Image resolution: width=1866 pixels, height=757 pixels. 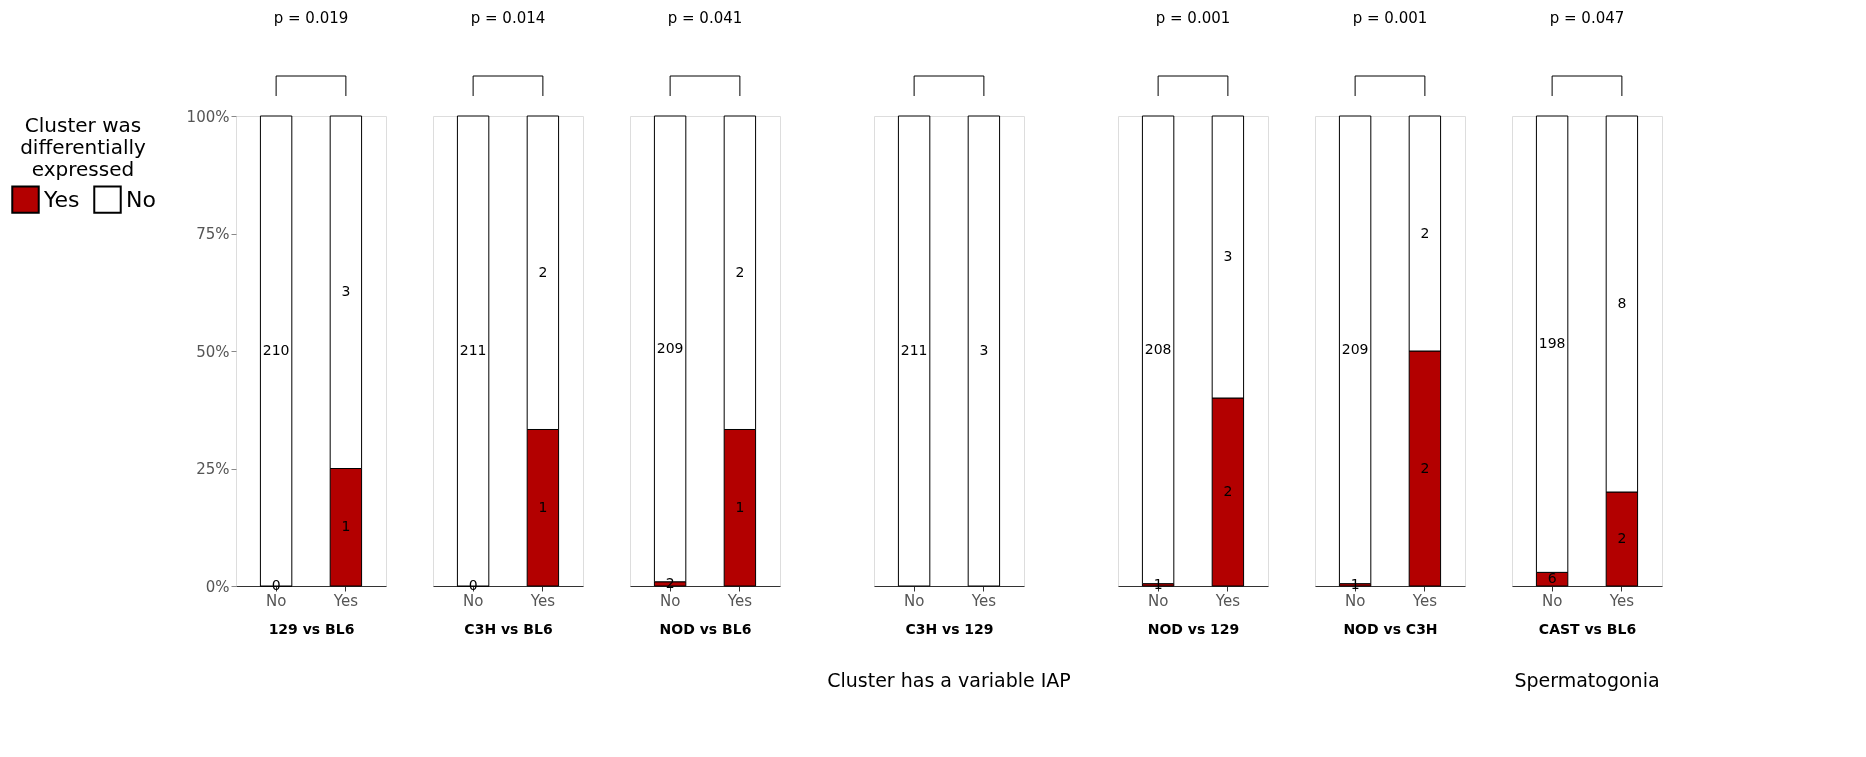 What do you see at coordinates (311, 17) in the screenshot?
I see `chart-title: p = 0.019` at bounding box center [311, 17].